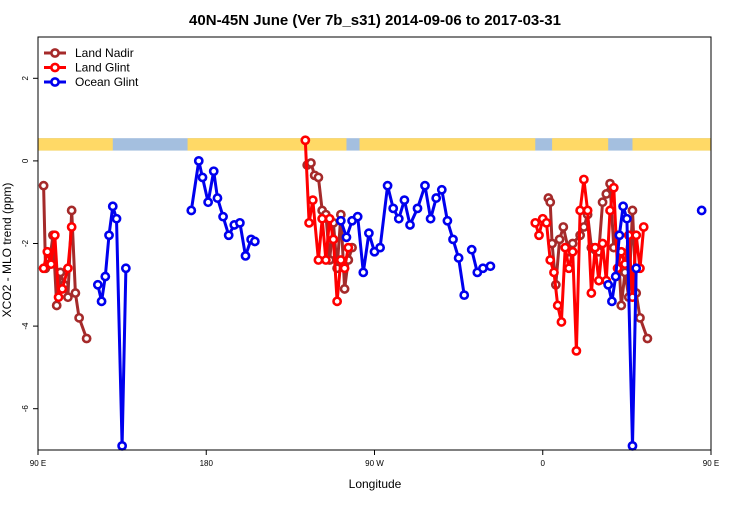 The width and height of the screenshot is (750, 505). What do you see at coordinates (374, 459) in the screenshot?
I see `x-axis: 90 E 180 90 W 0 90 E` at bounding box center [374, 459].